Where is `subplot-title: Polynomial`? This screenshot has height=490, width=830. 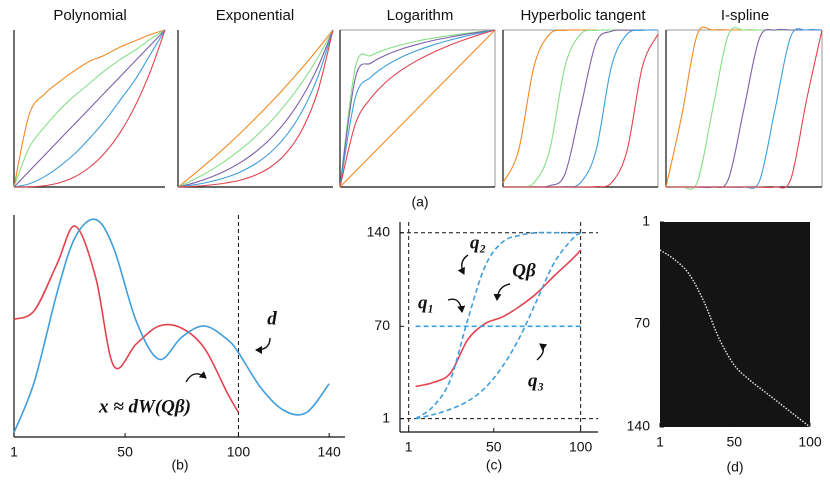
subplot-title: Polynomial is located at coordinates (89, 15).